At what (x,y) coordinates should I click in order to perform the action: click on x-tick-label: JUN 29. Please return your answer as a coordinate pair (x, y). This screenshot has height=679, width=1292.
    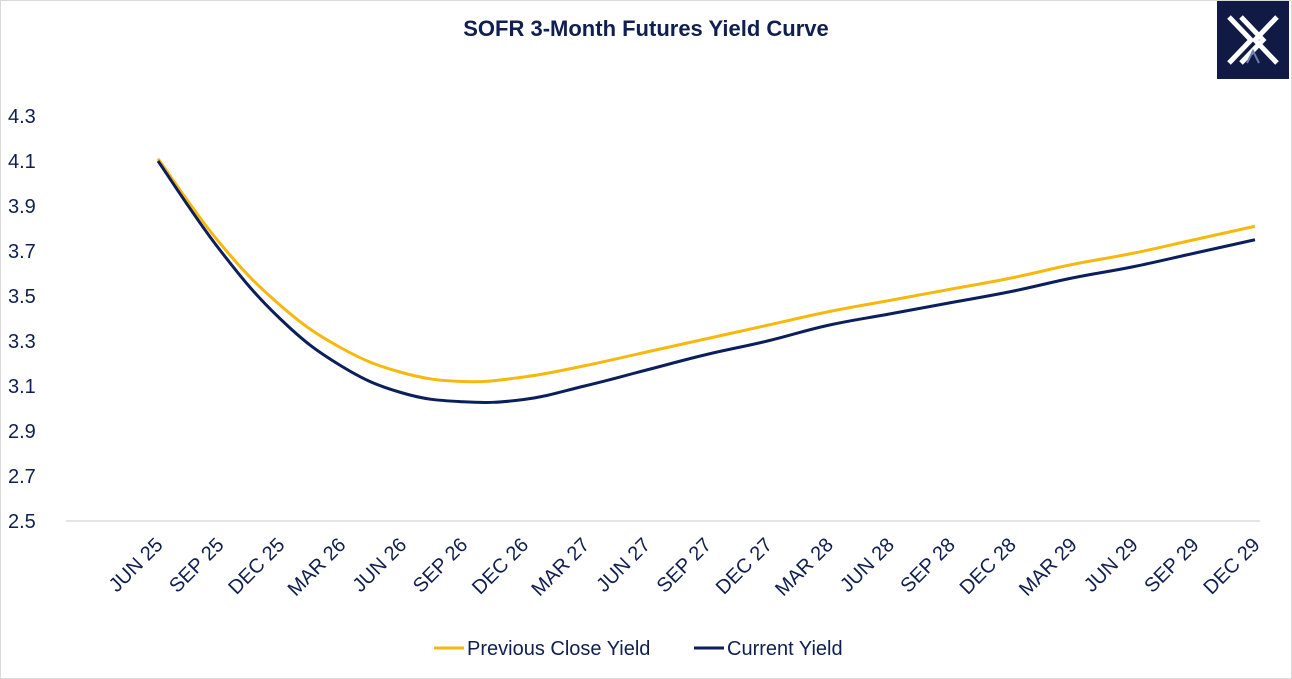
    Looking at the image, I should click on (1111, 565).